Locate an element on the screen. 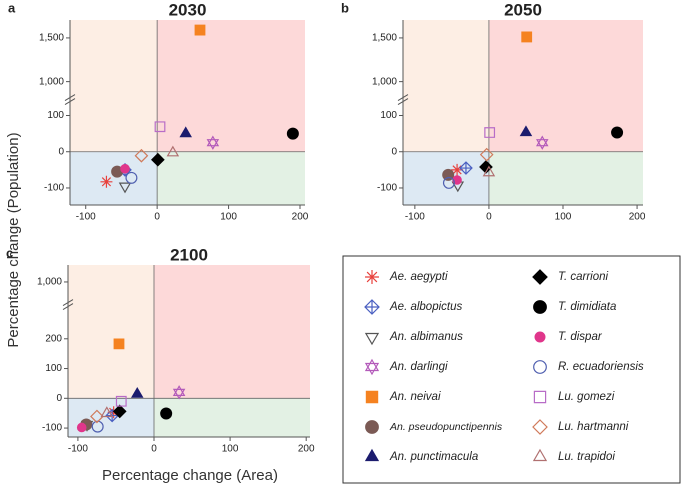 The height and width of the screenshot is (492, 685). panel-label: a is located at coordinates (12, 7).